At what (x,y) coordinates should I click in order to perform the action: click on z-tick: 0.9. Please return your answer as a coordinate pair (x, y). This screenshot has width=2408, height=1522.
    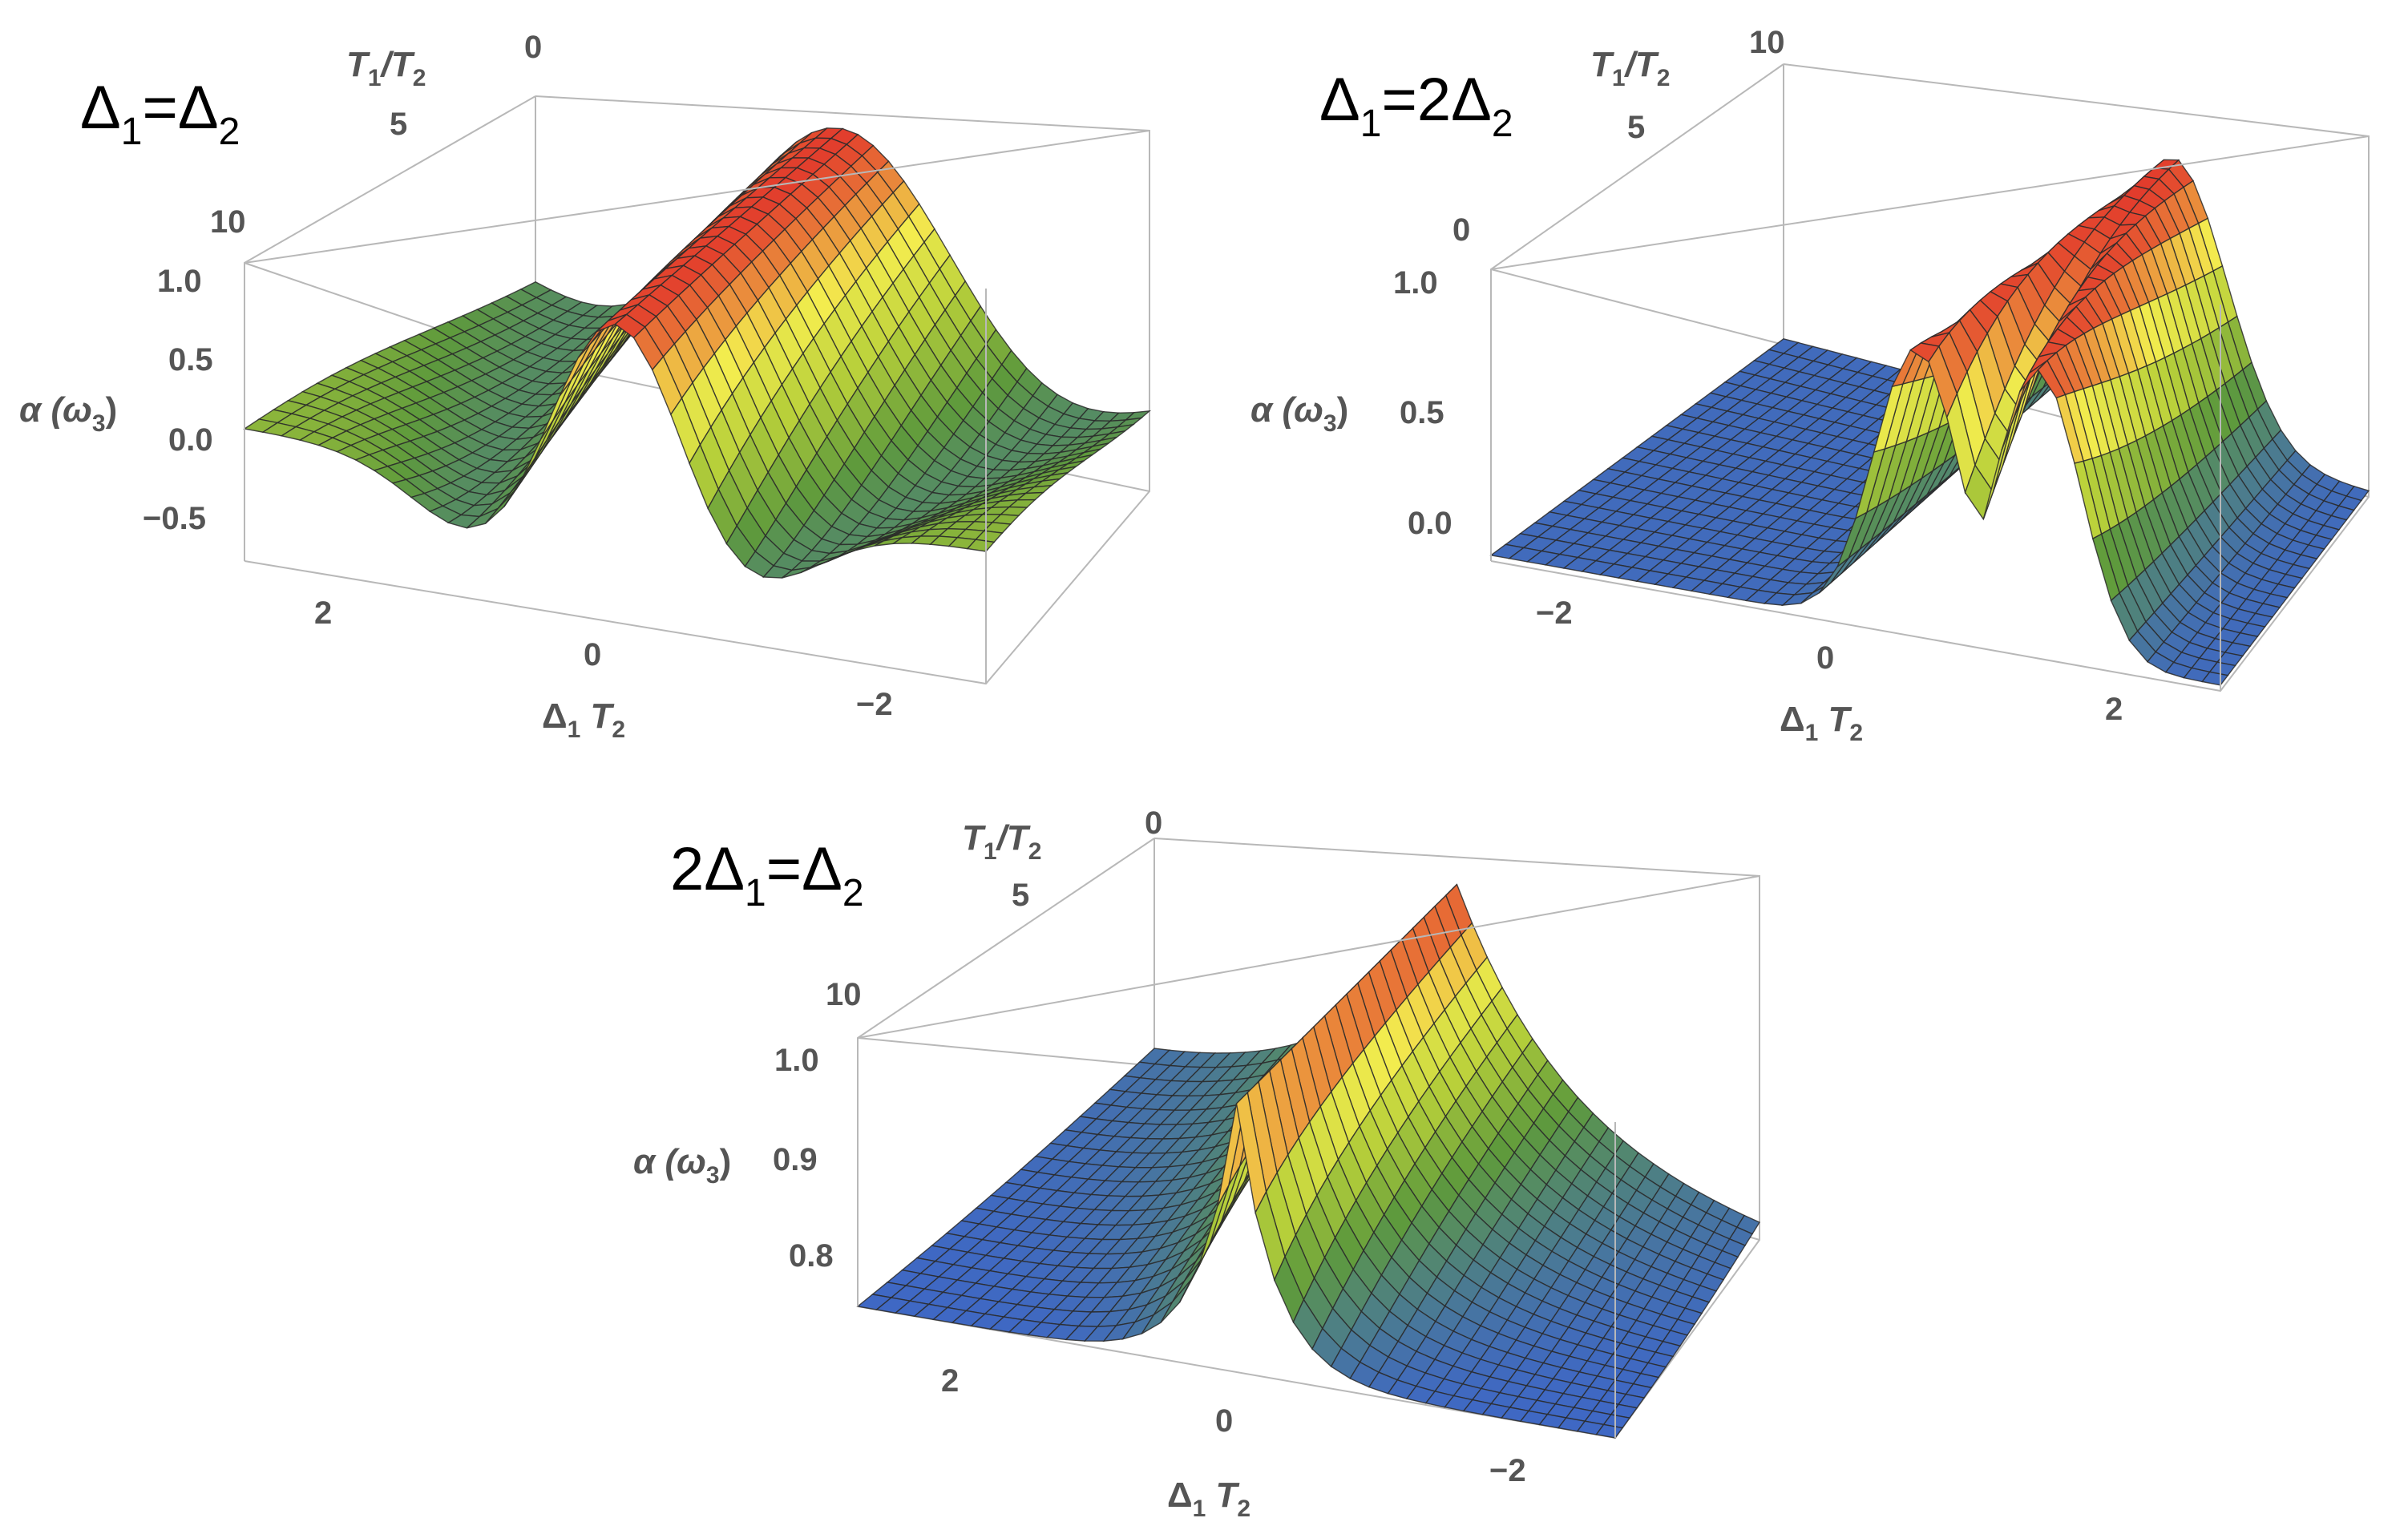
    Looking at the image, I should click on (795, 1159).